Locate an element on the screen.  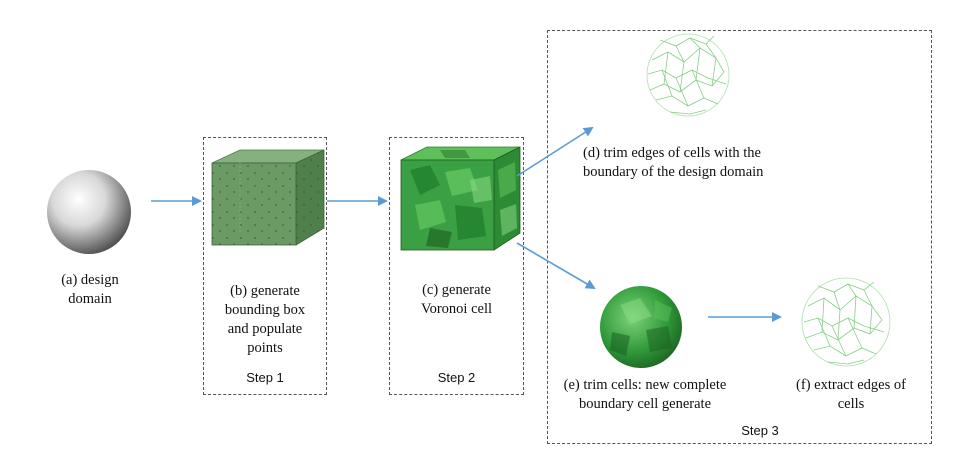
voronoi-cube is located at coordinates (460, 198).